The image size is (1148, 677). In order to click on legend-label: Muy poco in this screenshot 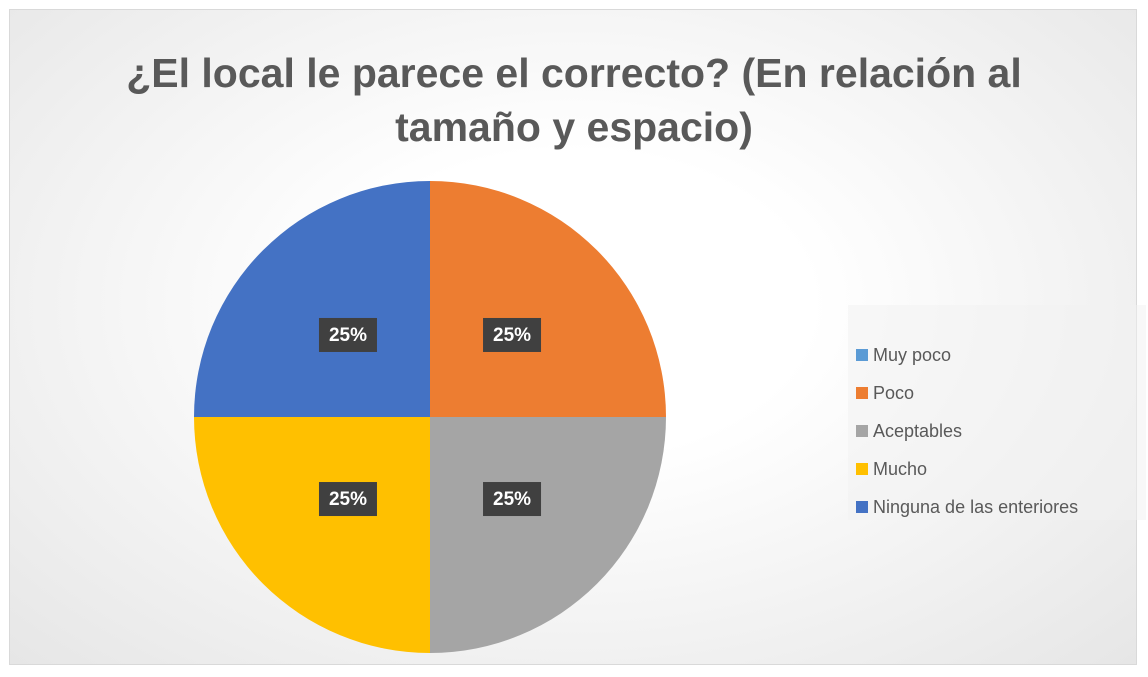, I will do `click(912, 355)`.